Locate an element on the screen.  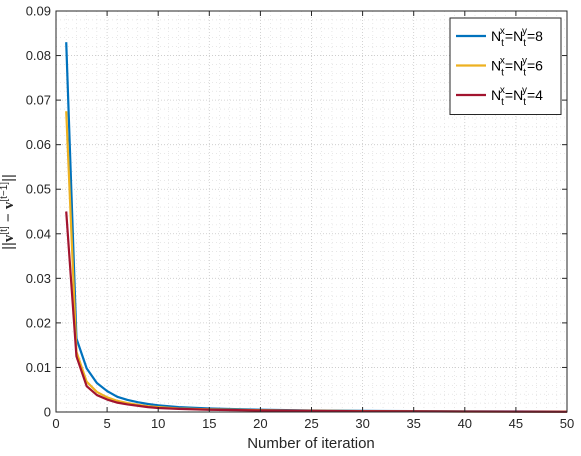
y-tick-label: 0.01 is located at coordinates (38, 367).